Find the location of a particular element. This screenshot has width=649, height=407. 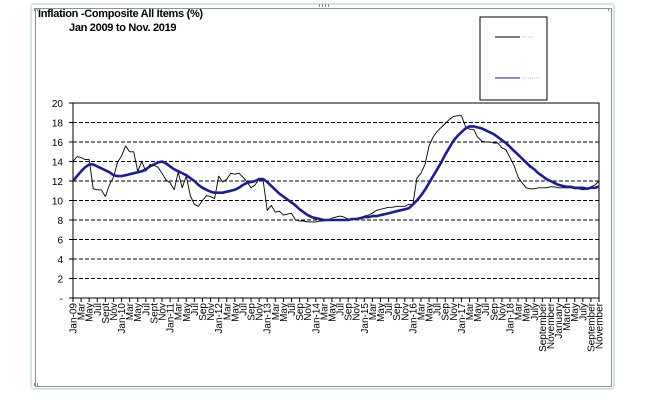

legend is located at coordinates (513, 58).